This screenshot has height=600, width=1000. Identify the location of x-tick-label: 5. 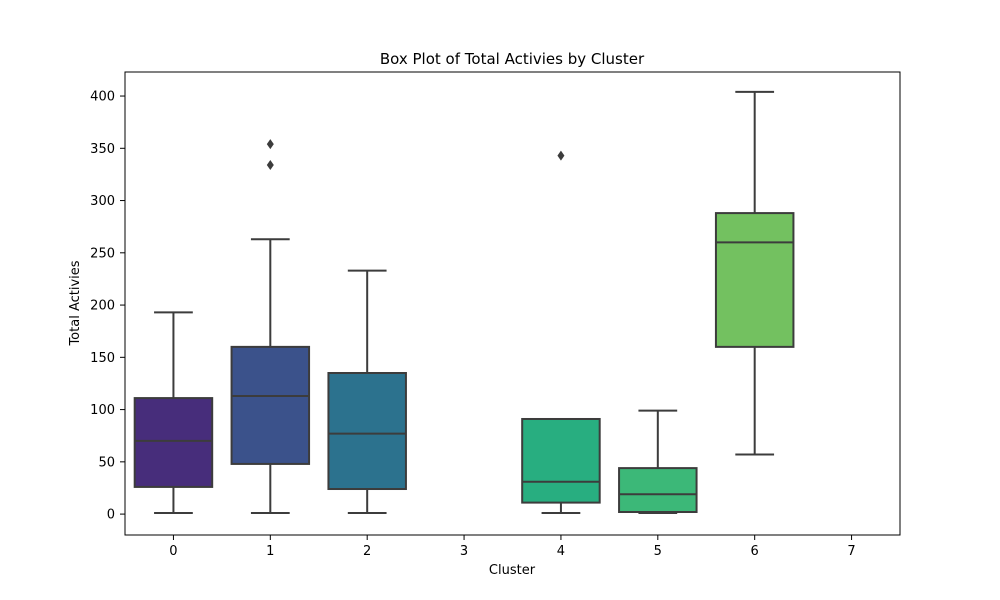
(658, 551).